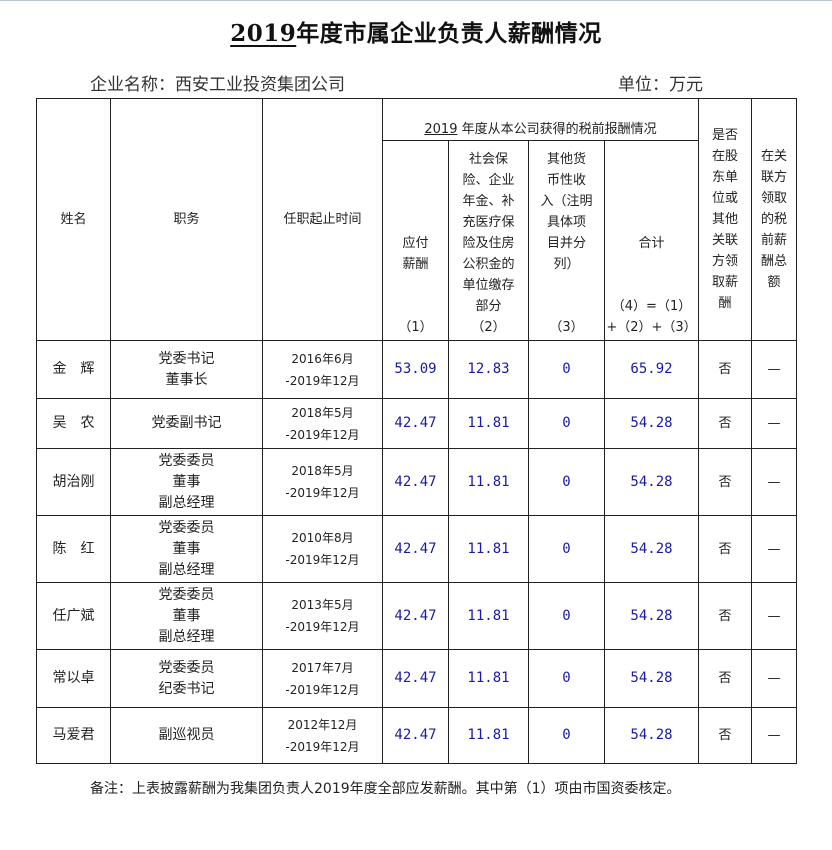 This screenshot has width=832, height=850. Describe the element at coordinates (186, 423) in the screenshot. I see `cell-position: 党委副书记` at that location.